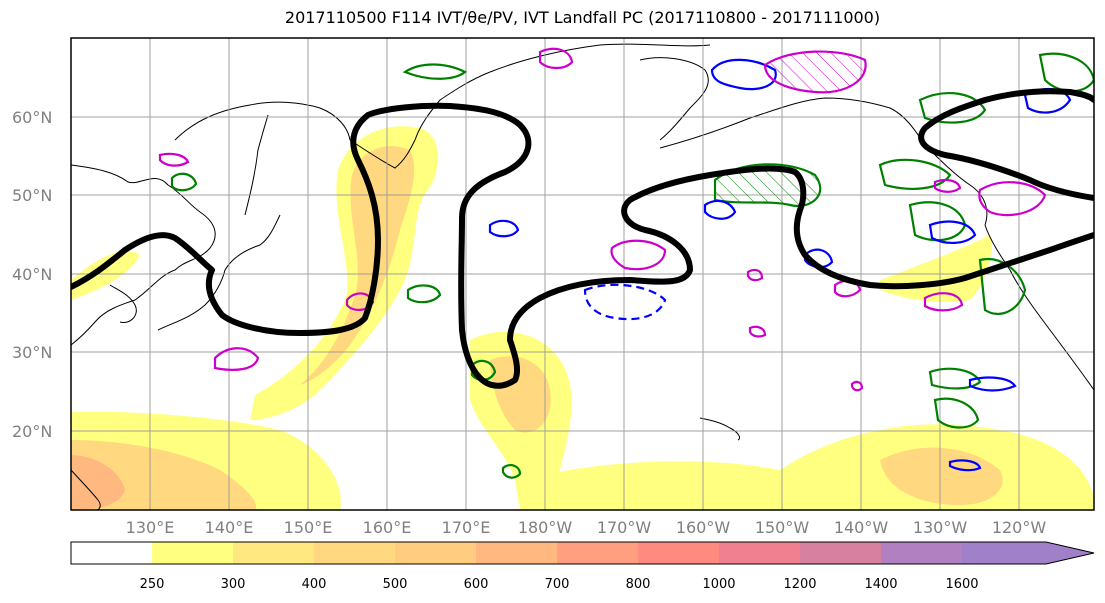 Image resolution: width=1105 pixels, height=603 pixels. I want to click on lon-label-170e: 170°E, so click(466, 527).